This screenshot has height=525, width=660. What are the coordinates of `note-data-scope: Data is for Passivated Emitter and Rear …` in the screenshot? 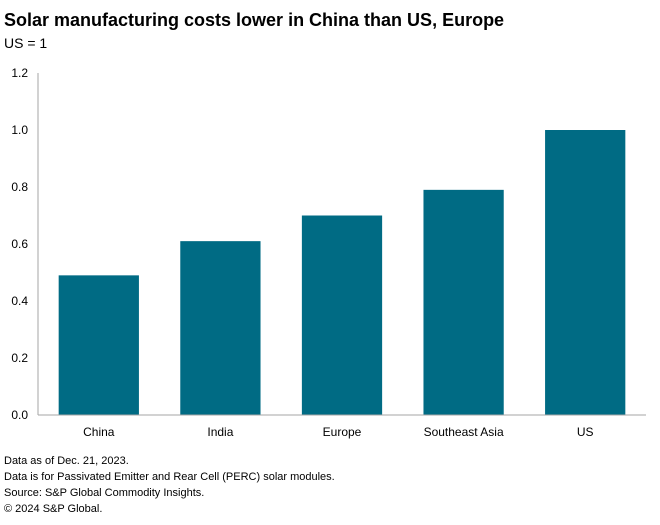 It's located at (169, 477).